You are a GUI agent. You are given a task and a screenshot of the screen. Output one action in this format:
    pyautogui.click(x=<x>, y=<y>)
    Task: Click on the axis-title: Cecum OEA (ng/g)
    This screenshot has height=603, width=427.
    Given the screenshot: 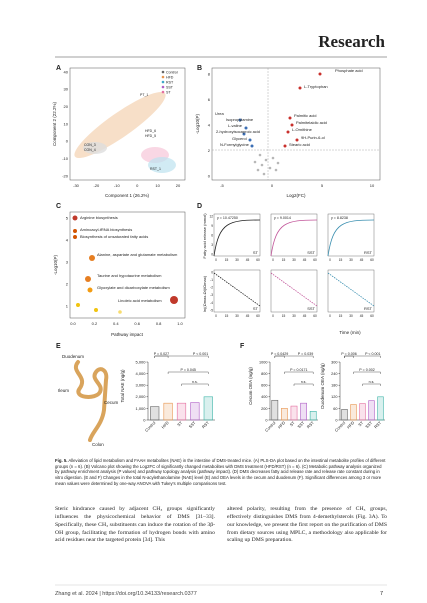 What is the action you would take?
    pyautogui.click(x=250, y=386)
    